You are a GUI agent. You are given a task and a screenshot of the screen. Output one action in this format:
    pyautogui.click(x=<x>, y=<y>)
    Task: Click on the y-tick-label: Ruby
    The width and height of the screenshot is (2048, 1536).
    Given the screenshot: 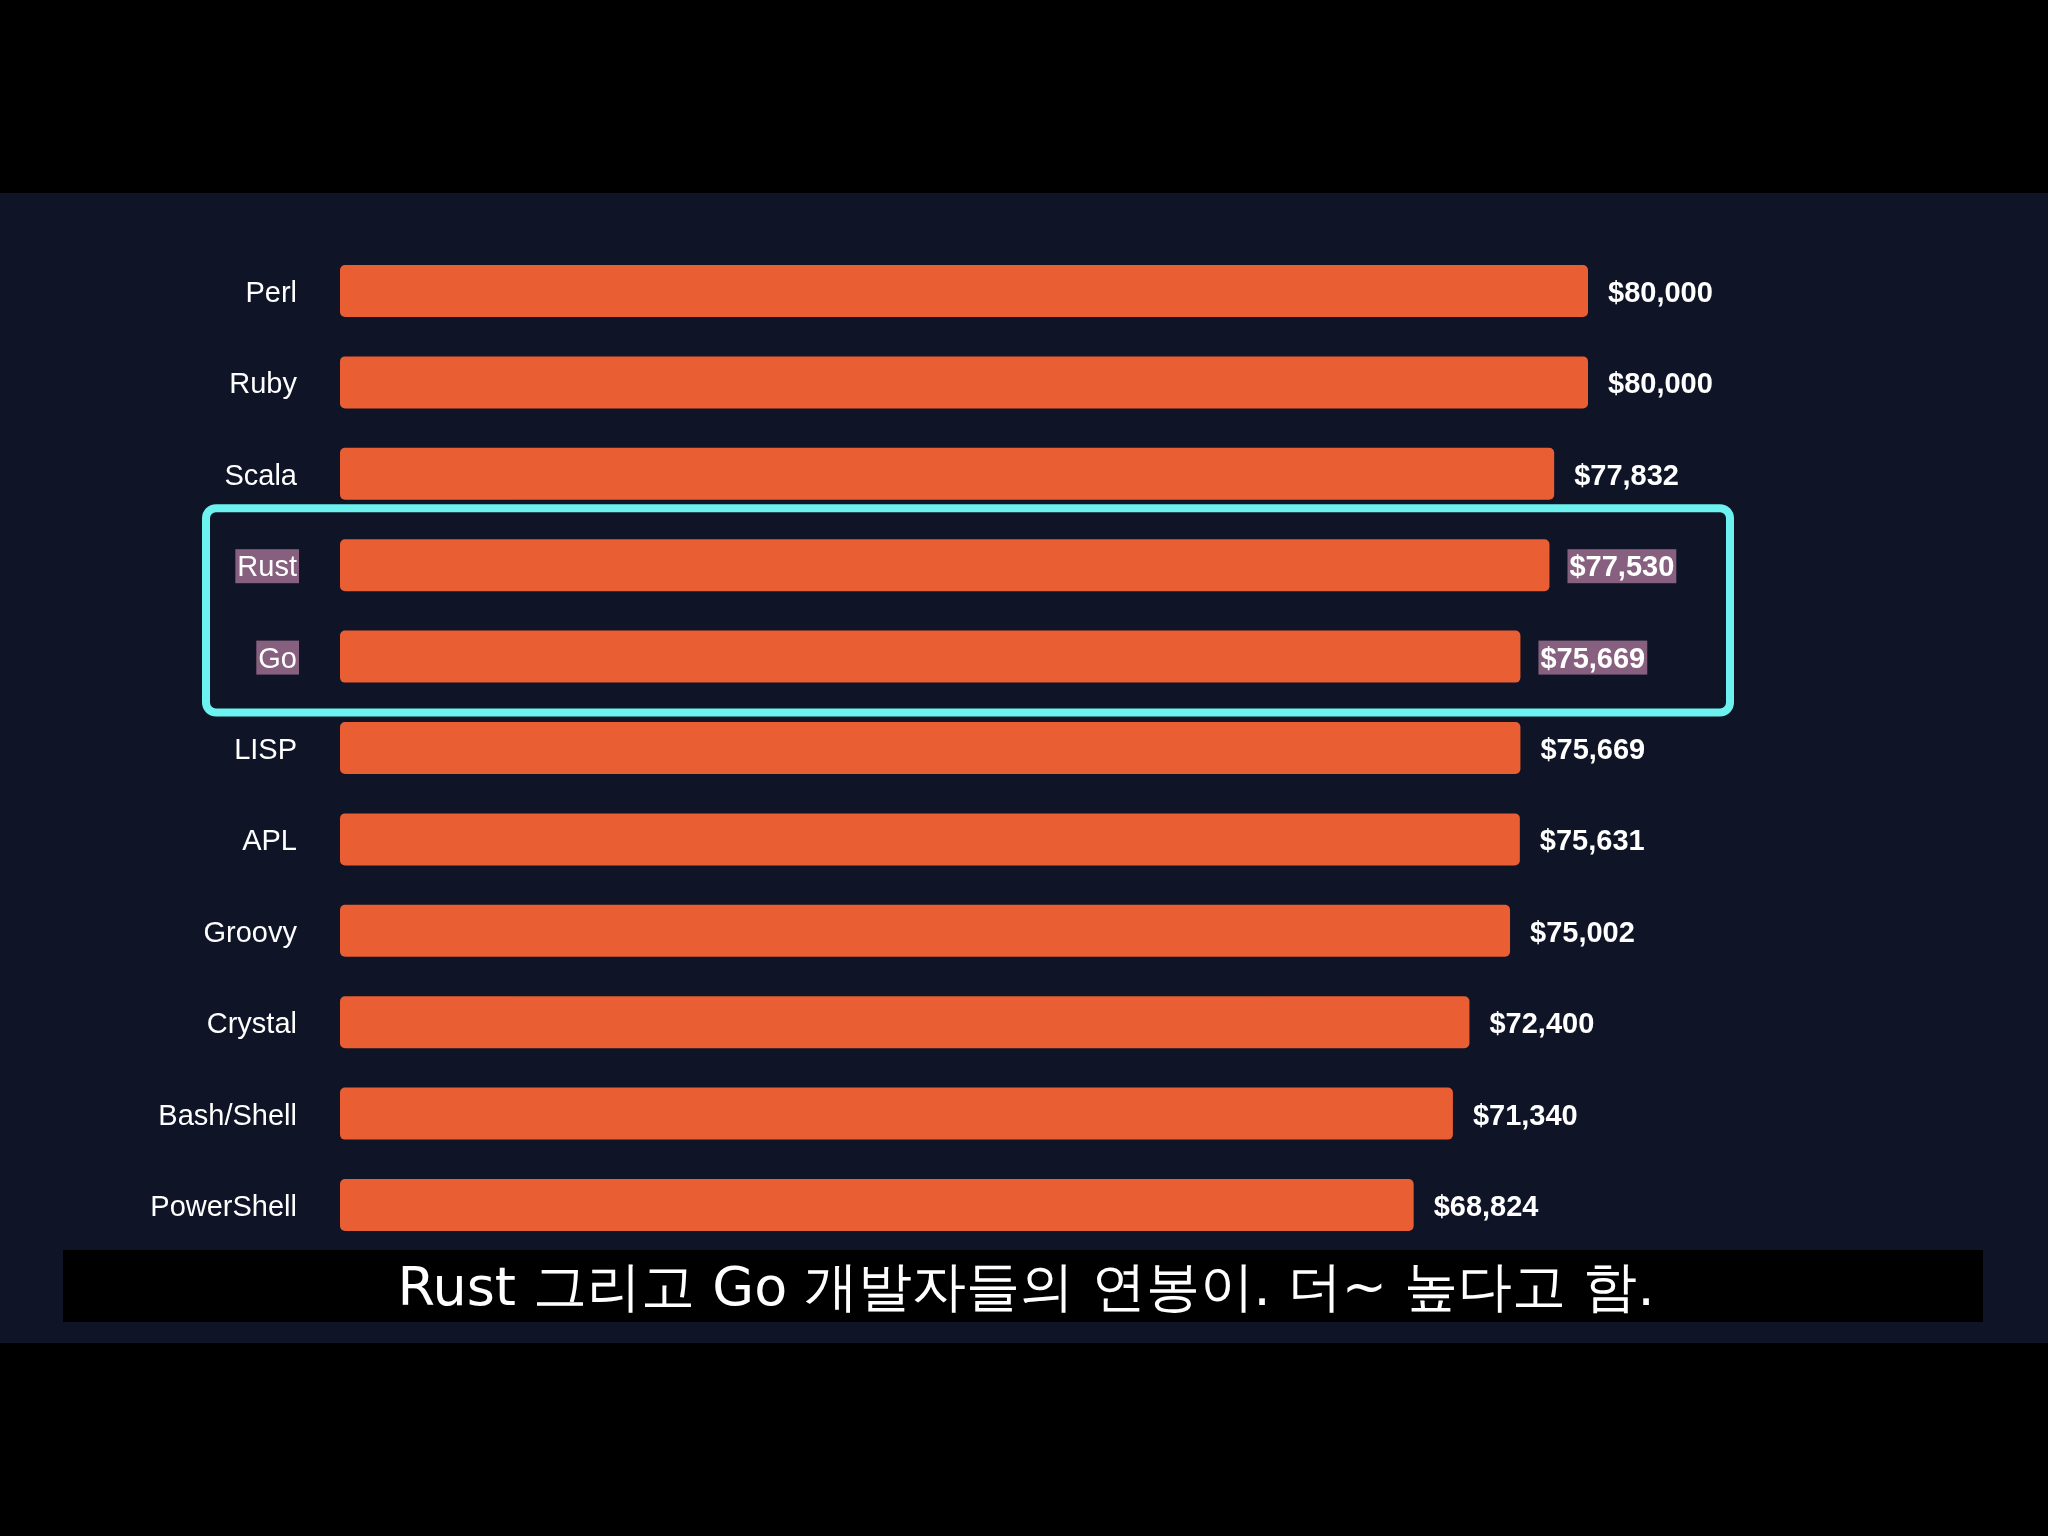 What is the action you would take?
    pyautogui.click(x=263, y=383)
    